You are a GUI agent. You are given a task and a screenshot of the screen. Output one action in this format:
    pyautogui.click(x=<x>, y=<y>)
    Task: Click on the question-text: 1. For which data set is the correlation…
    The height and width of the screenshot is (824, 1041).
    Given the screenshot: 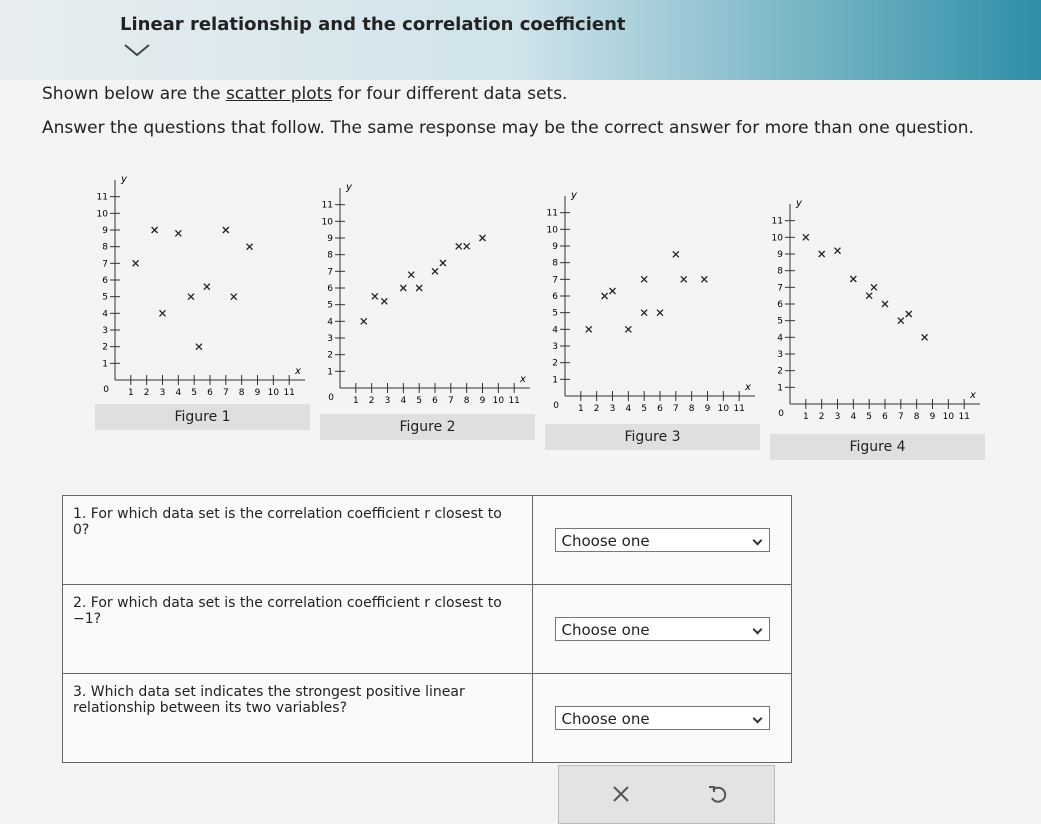 What is the action you would take?
    pyautogui.click(x=298, y=540)
    